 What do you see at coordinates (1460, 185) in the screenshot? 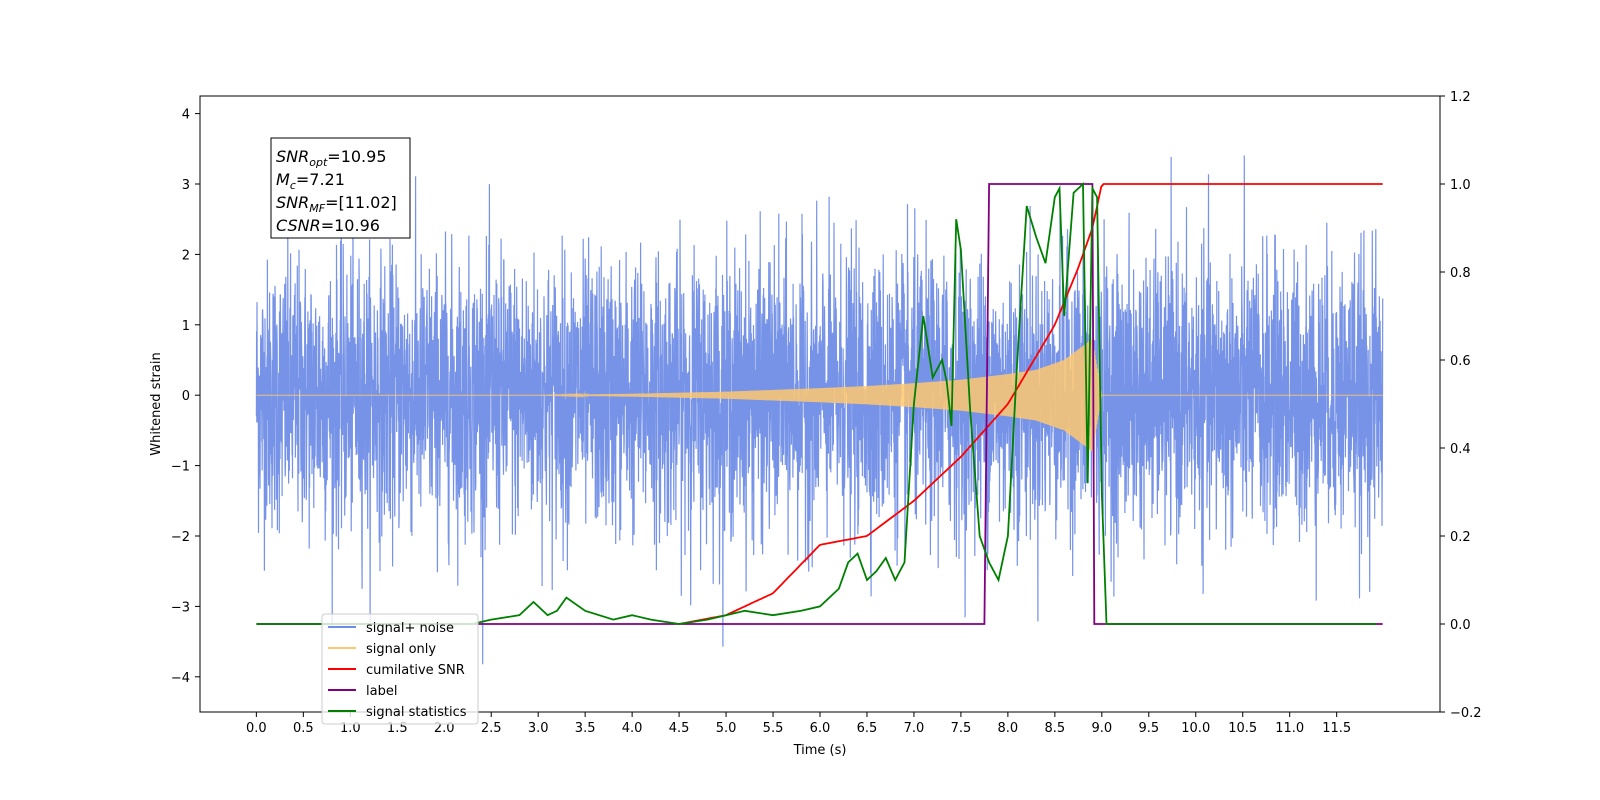
I see `y2-tick-label: 1.0` at bounding box center [1460, 185].